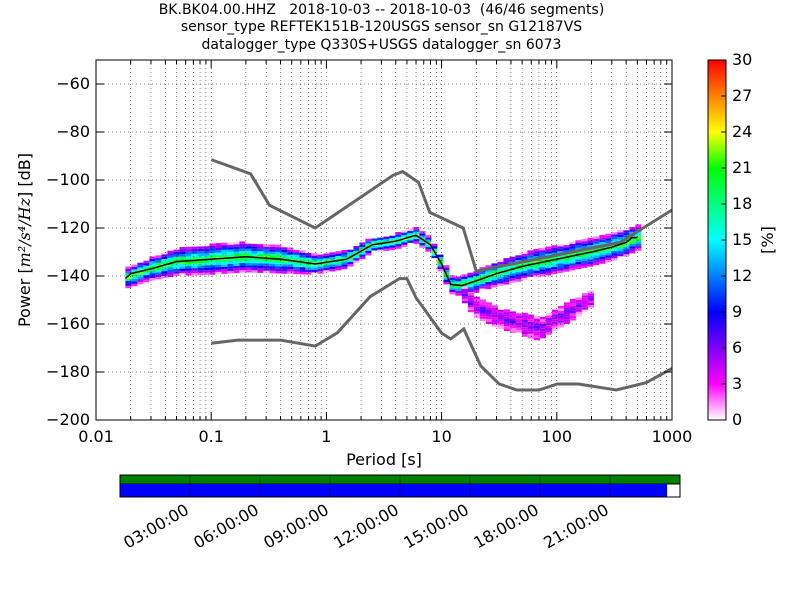  Describe the element at coordinates (737, 419) in the screenshot. I see `colorbar-tick-label: 0` at that location.